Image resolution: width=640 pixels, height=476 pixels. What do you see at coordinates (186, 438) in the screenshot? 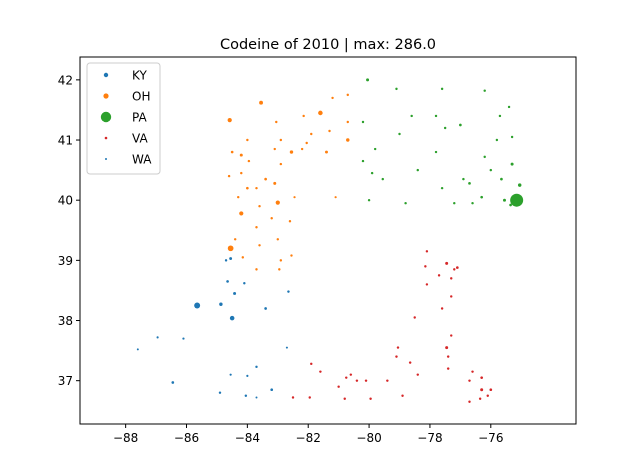
I see `x-tick-label: −86` at bounding box center [186, 438].